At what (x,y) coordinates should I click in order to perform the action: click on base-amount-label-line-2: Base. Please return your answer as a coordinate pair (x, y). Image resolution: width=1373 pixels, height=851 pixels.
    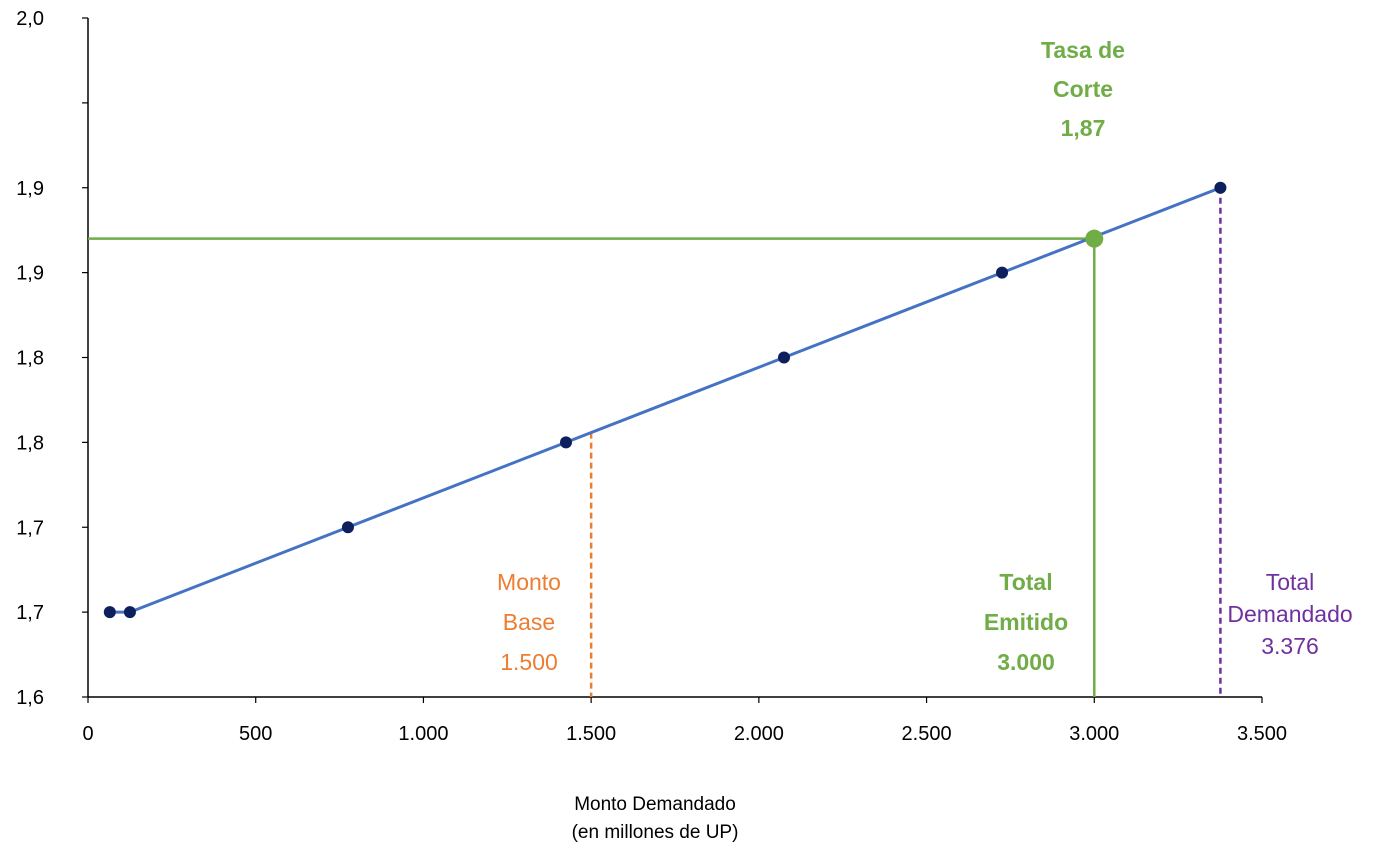
    Looking at the image, I should click on (529, 622).